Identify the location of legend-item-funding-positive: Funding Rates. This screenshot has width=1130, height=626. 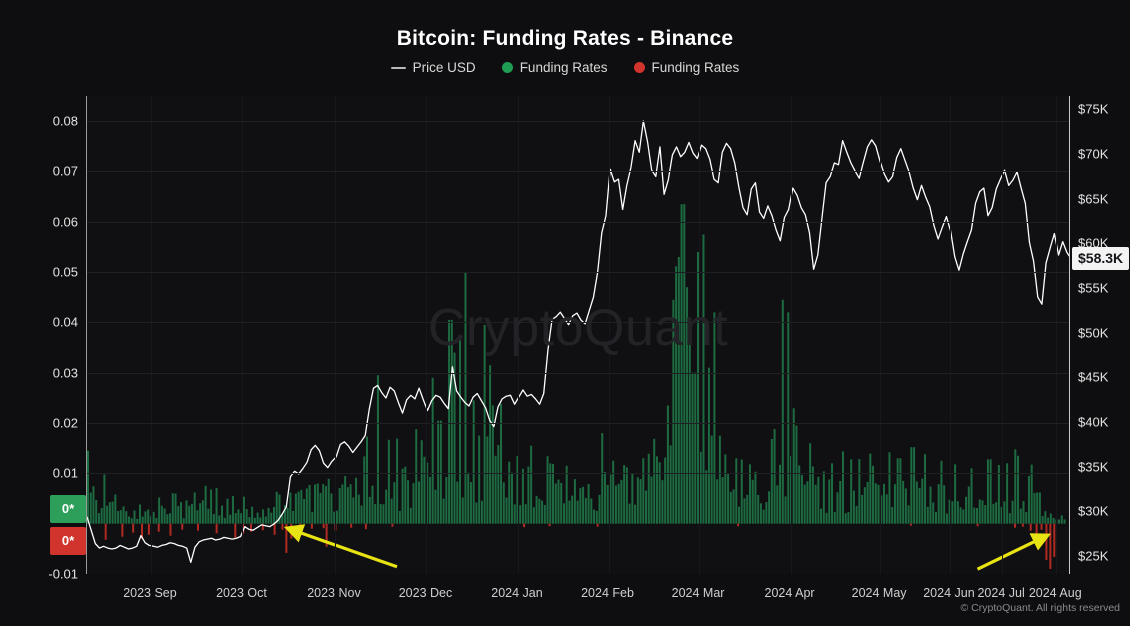
(554, 67).